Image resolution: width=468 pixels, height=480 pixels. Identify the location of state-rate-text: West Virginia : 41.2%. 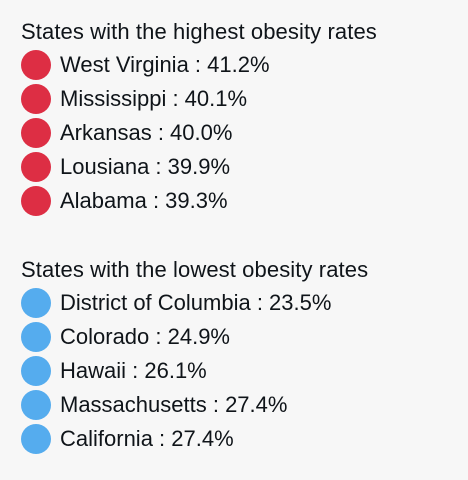
(165, 64).